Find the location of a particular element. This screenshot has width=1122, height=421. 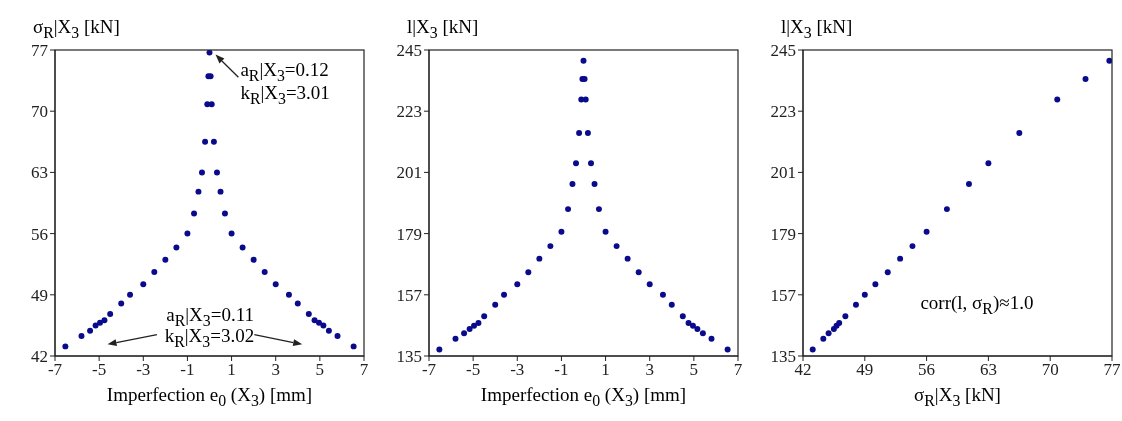

x-tick-label: 63 is located at coordinates (988, 370).